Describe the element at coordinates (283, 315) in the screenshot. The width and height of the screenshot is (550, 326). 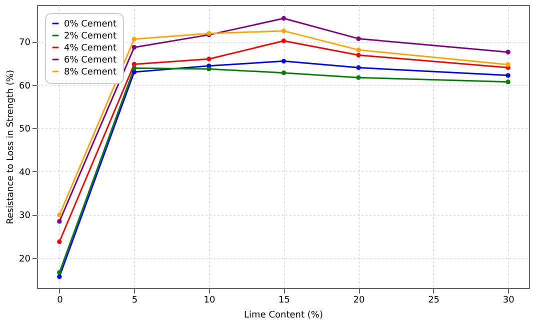
I see `x-axis-title: Lime Content (%)` at that location.